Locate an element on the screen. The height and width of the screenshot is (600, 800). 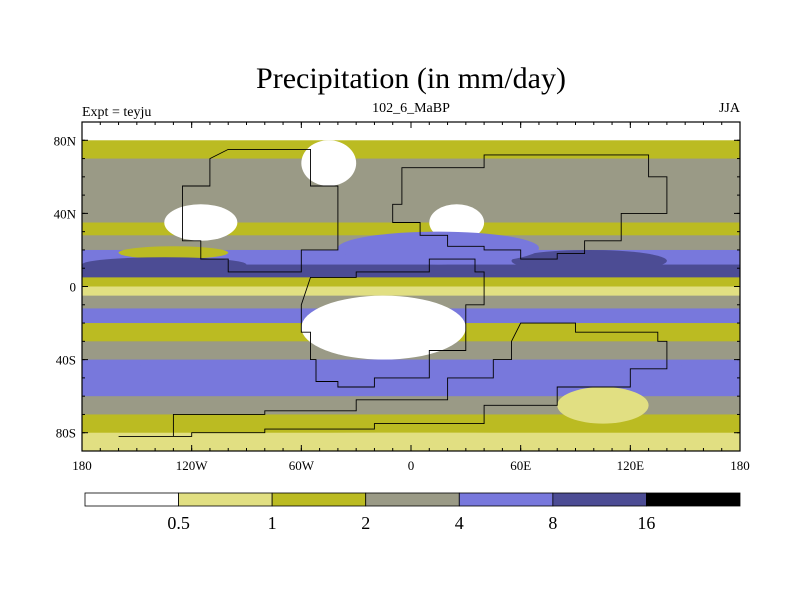
asian-monsoon-core is located at coordinates (589, 260).